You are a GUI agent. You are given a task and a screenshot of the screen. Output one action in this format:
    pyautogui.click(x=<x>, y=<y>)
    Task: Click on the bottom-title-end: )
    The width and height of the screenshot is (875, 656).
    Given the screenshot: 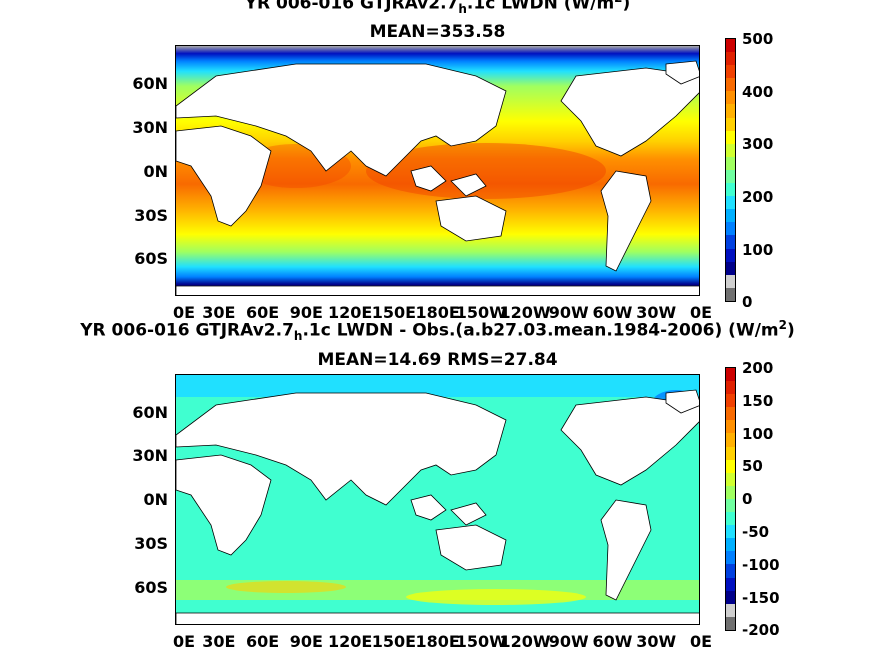 What is the action you would take?
    pyautogui.click(x=790, y=330)
    